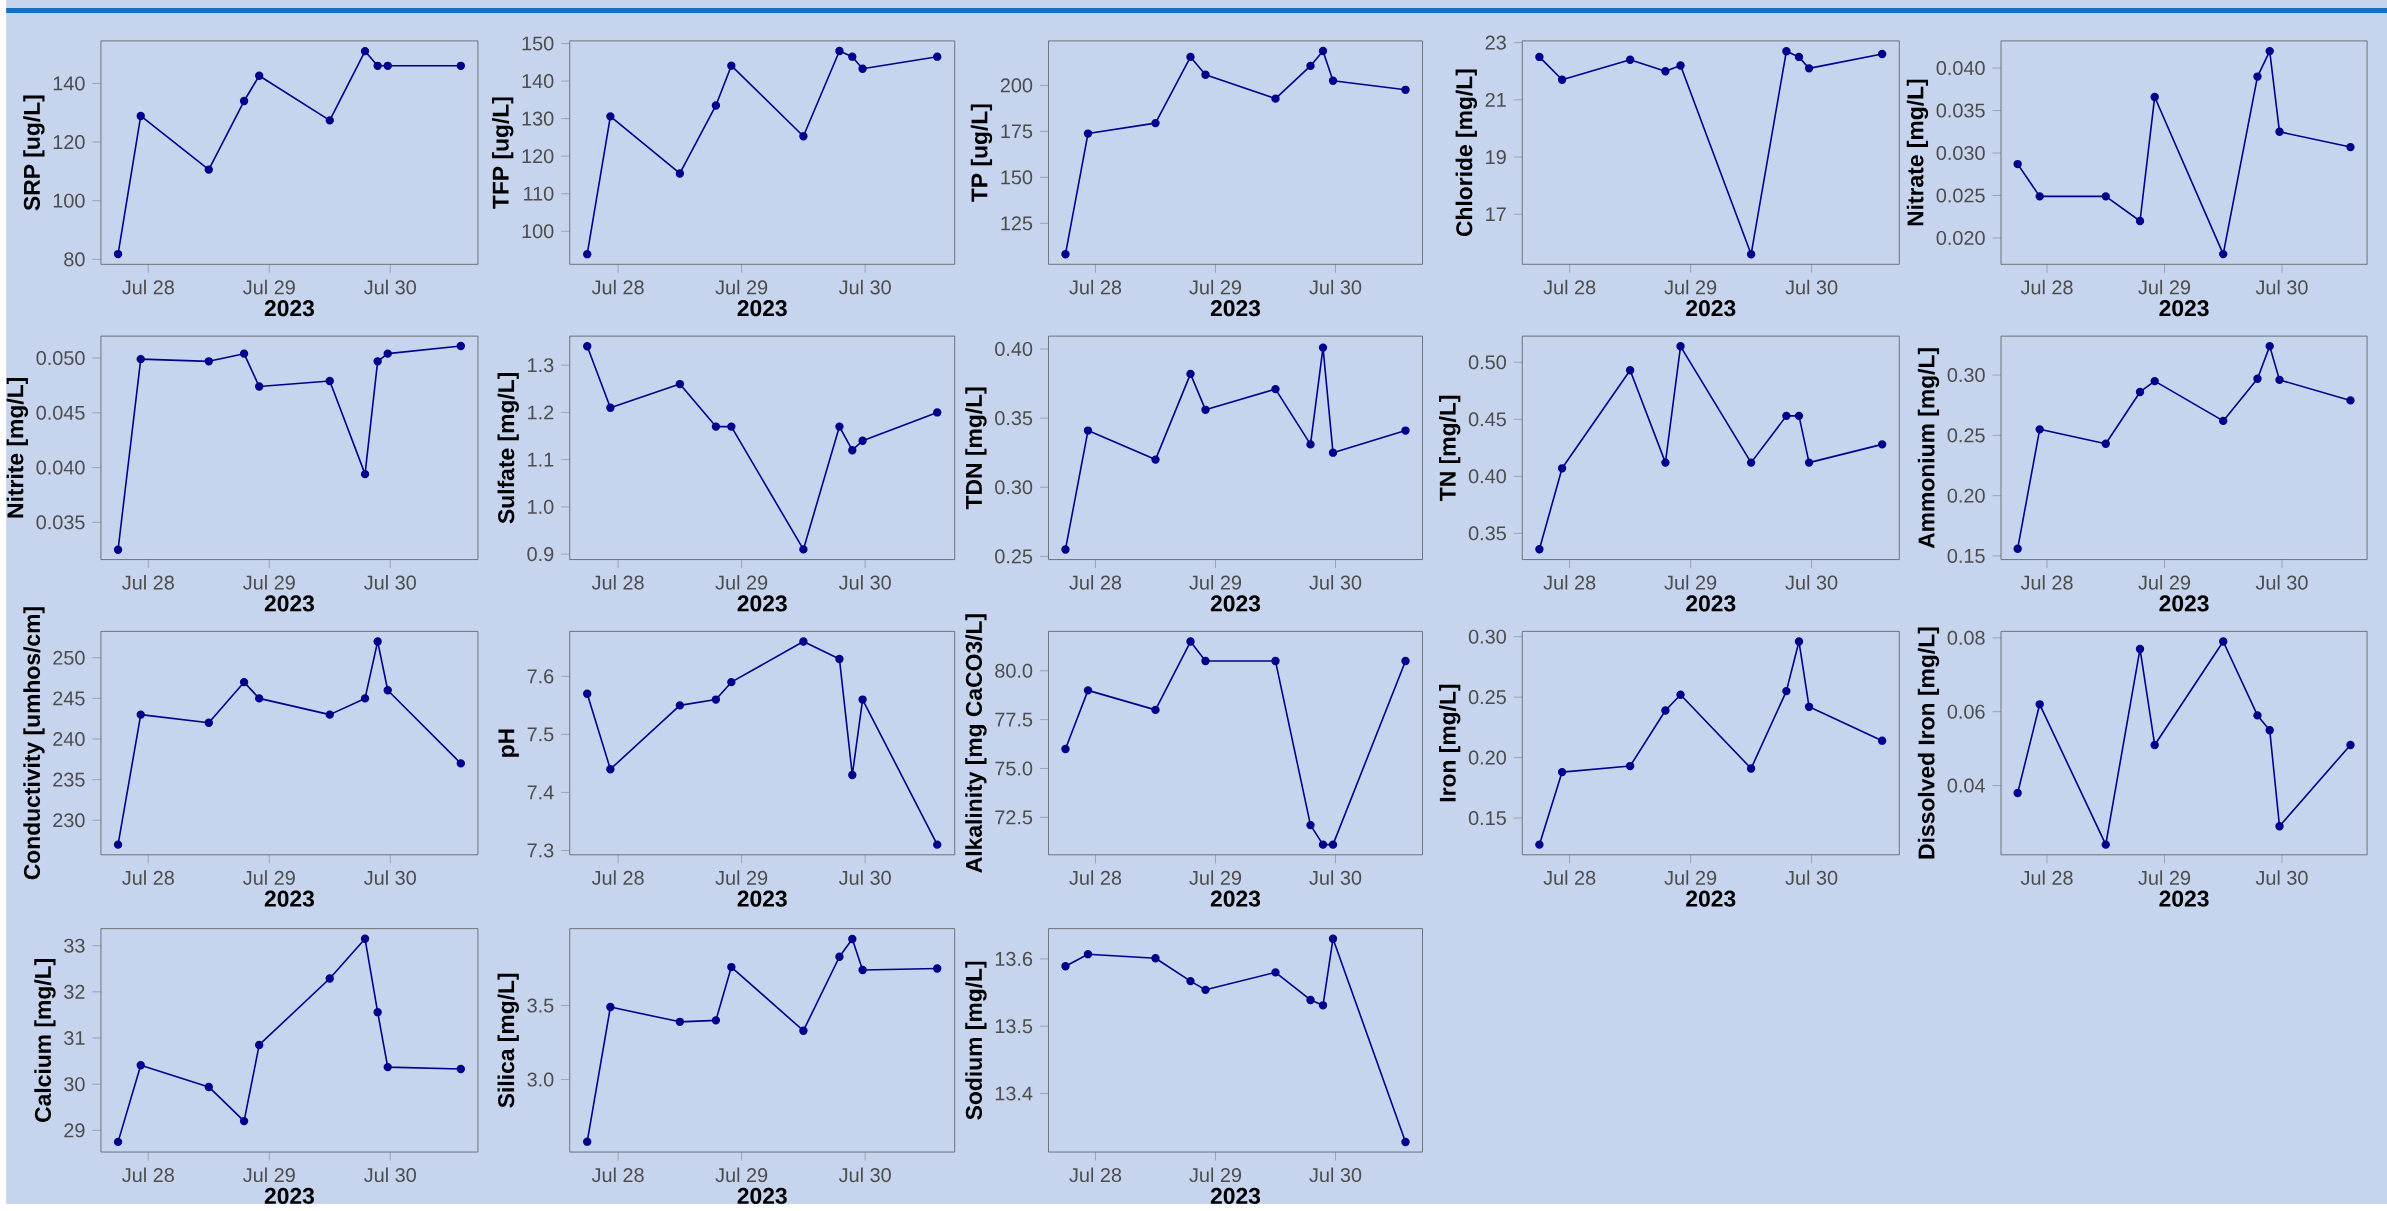 This screenshot has width=2387, height=1211. Describe the element at coordinates (1014, 556) in the screenshot. I see `y-tick-label: 0.25` at that location.